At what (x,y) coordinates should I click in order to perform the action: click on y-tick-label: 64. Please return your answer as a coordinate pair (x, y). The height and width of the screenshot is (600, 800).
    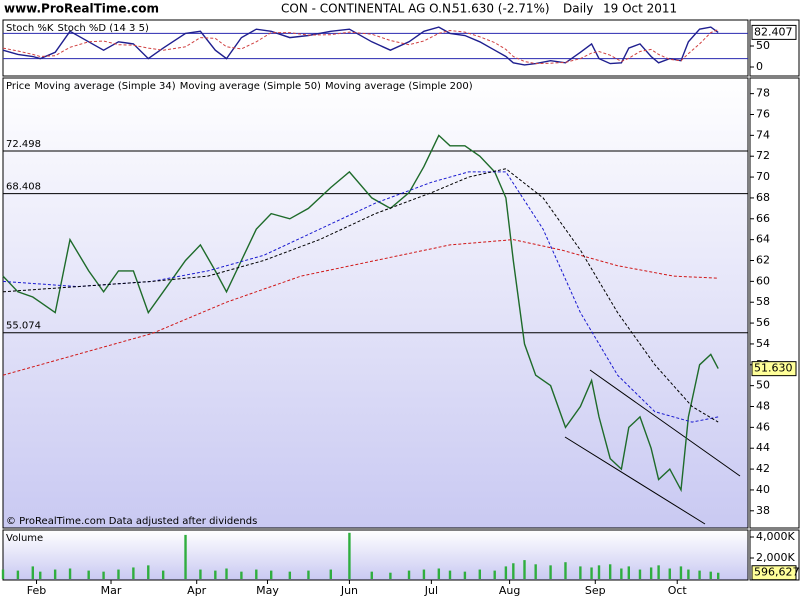
    Looking at the image, I should click on (763, 239).